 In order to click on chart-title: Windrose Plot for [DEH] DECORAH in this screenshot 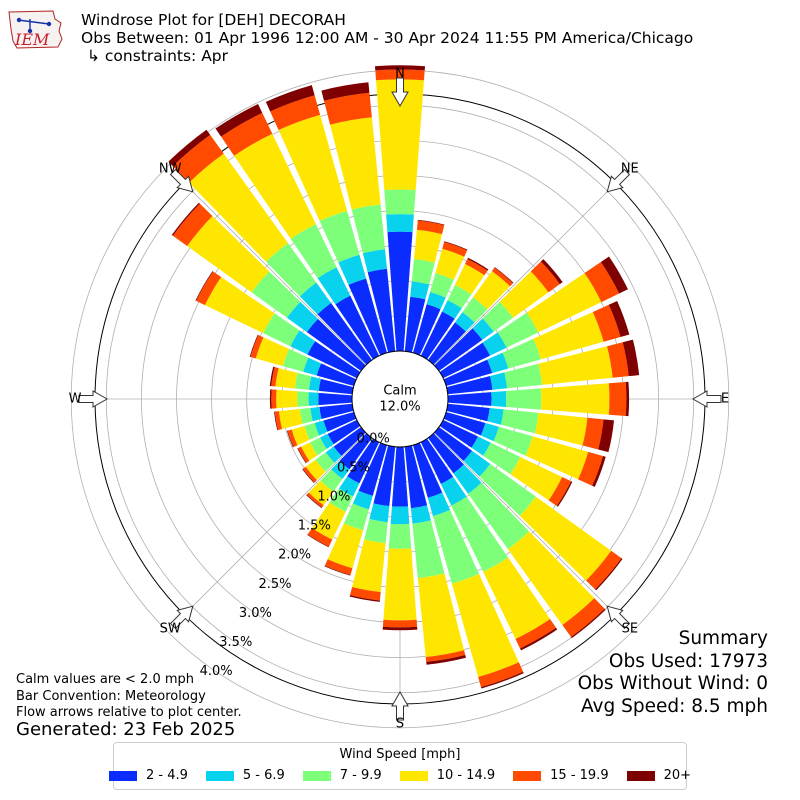, I will do `click(213, 20)`.